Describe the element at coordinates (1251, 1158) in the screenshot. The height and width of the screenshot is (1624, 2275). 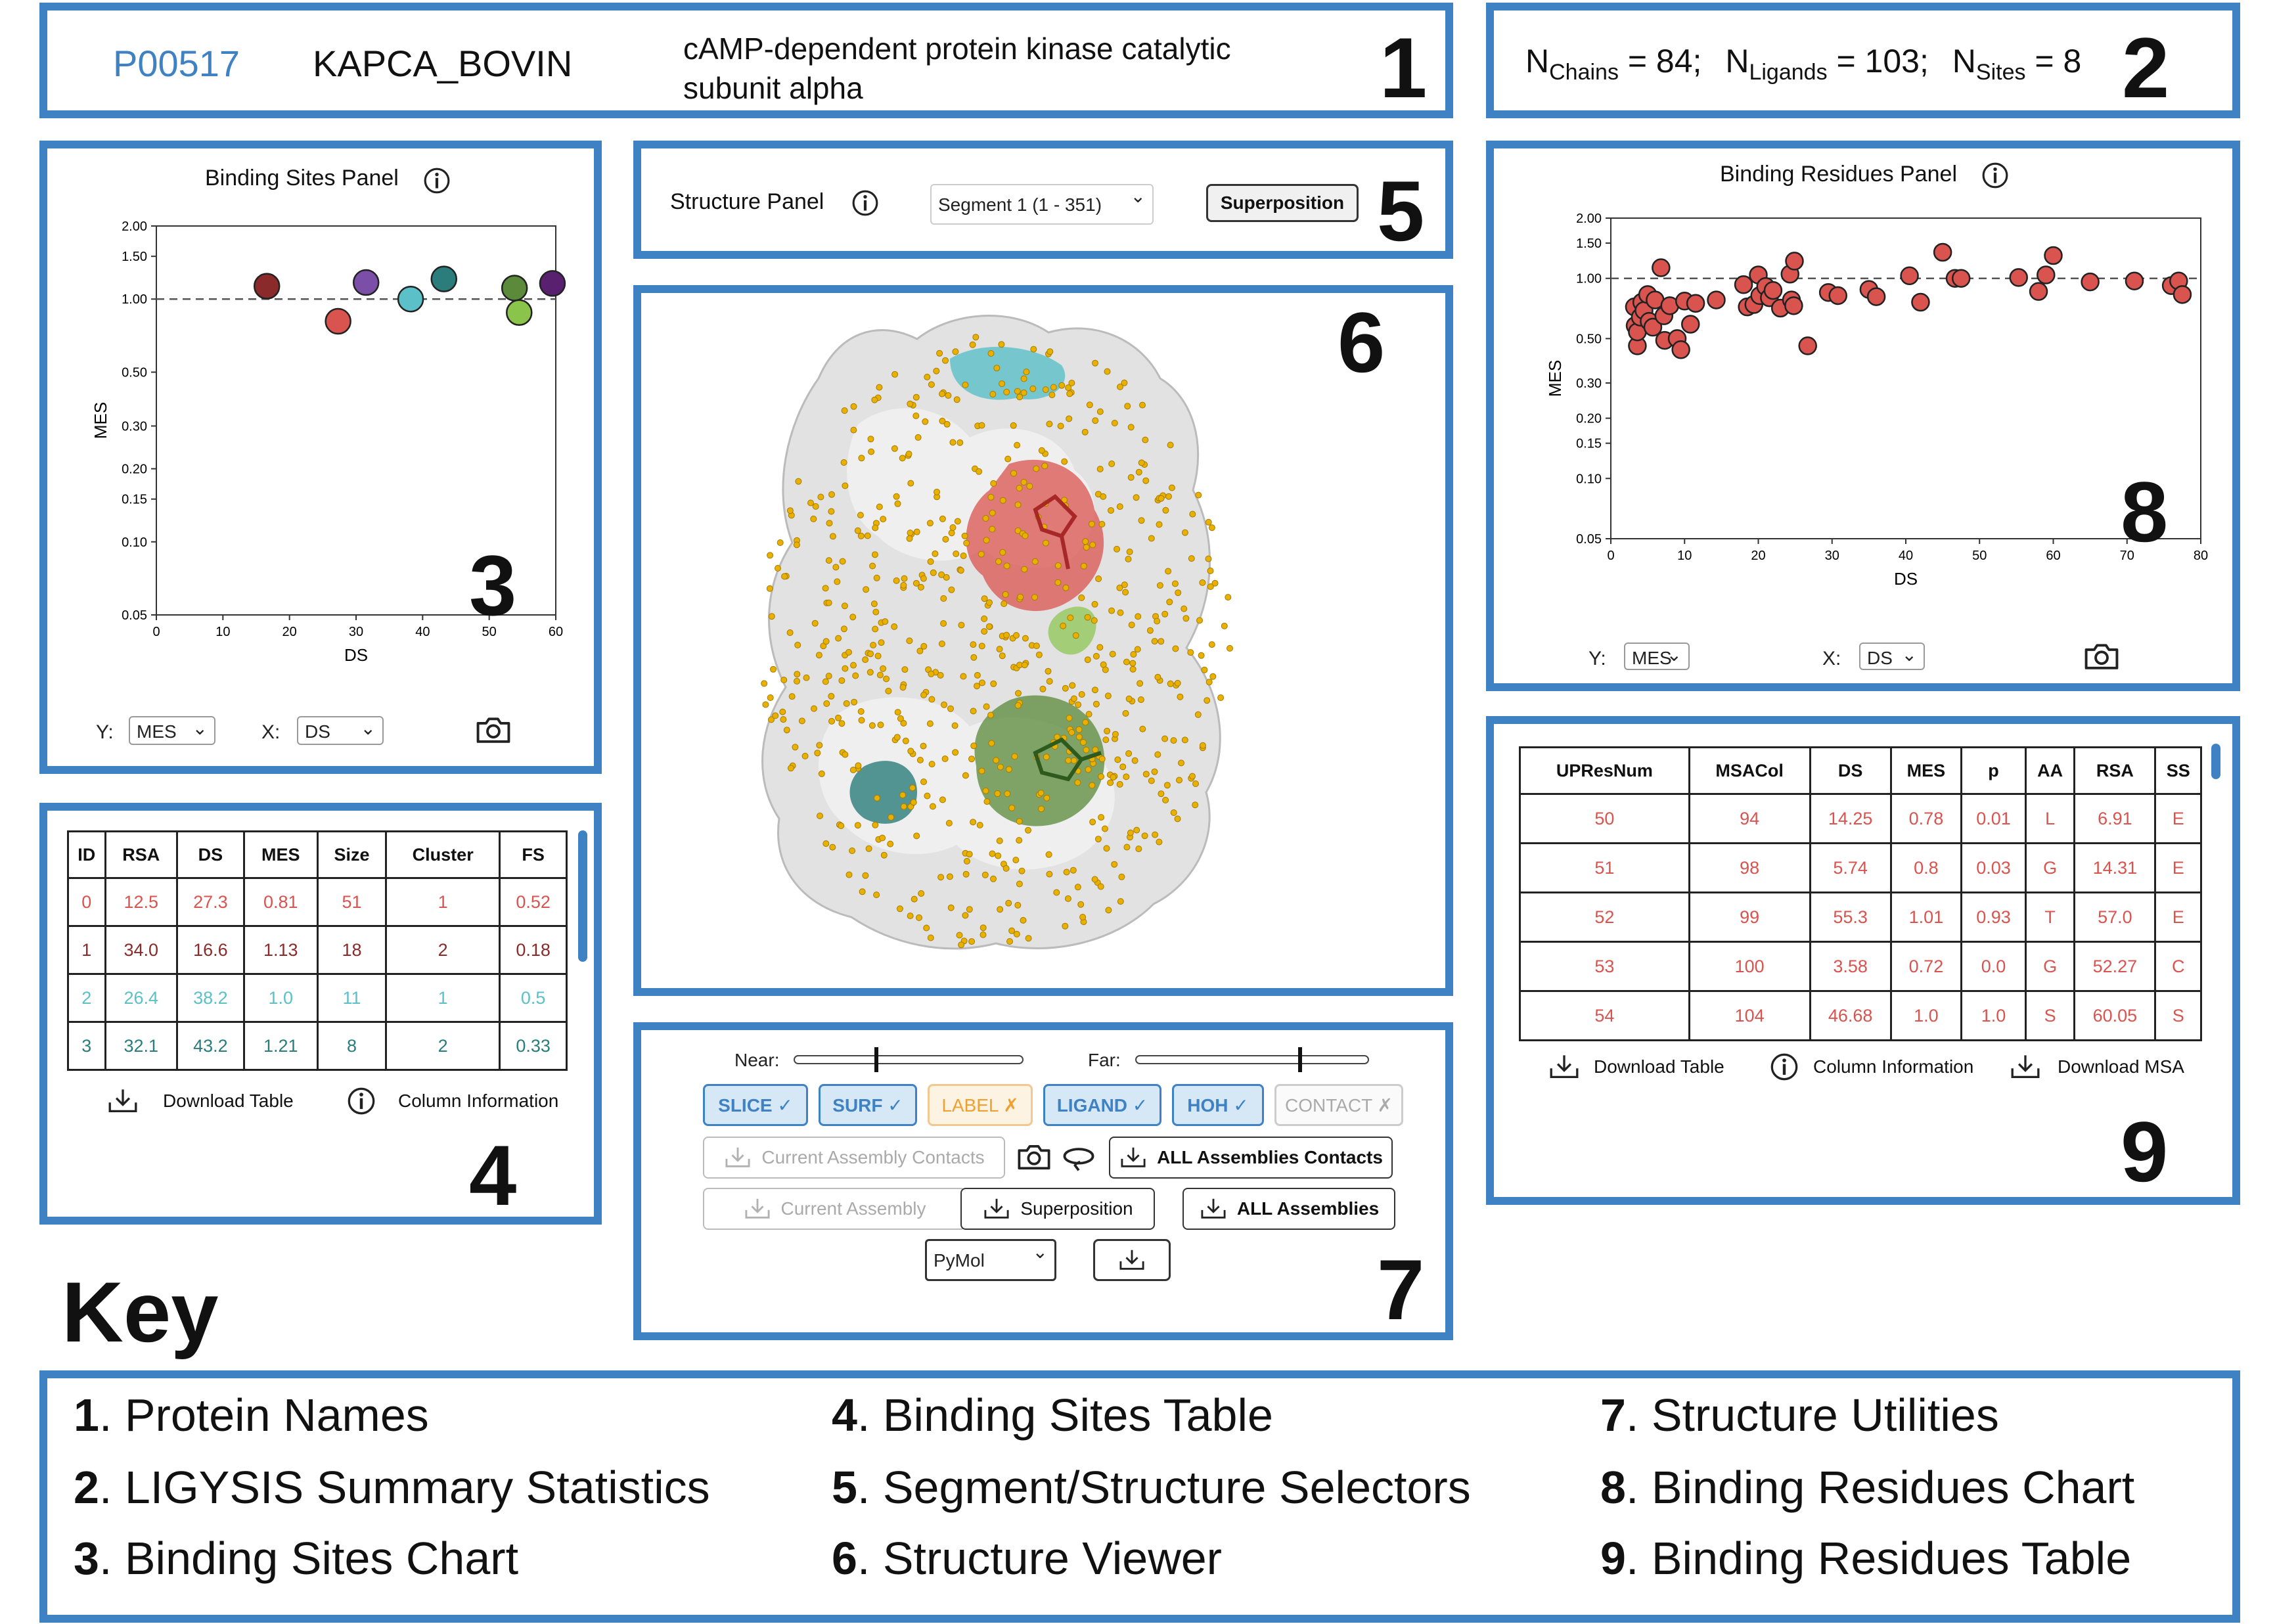
I see `all-assemblies-contacts-button: ALL Assemblies Contacts` at that location.